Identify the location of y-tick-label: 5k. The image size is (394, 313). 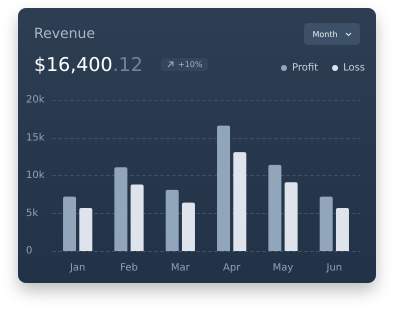
(32, 213).